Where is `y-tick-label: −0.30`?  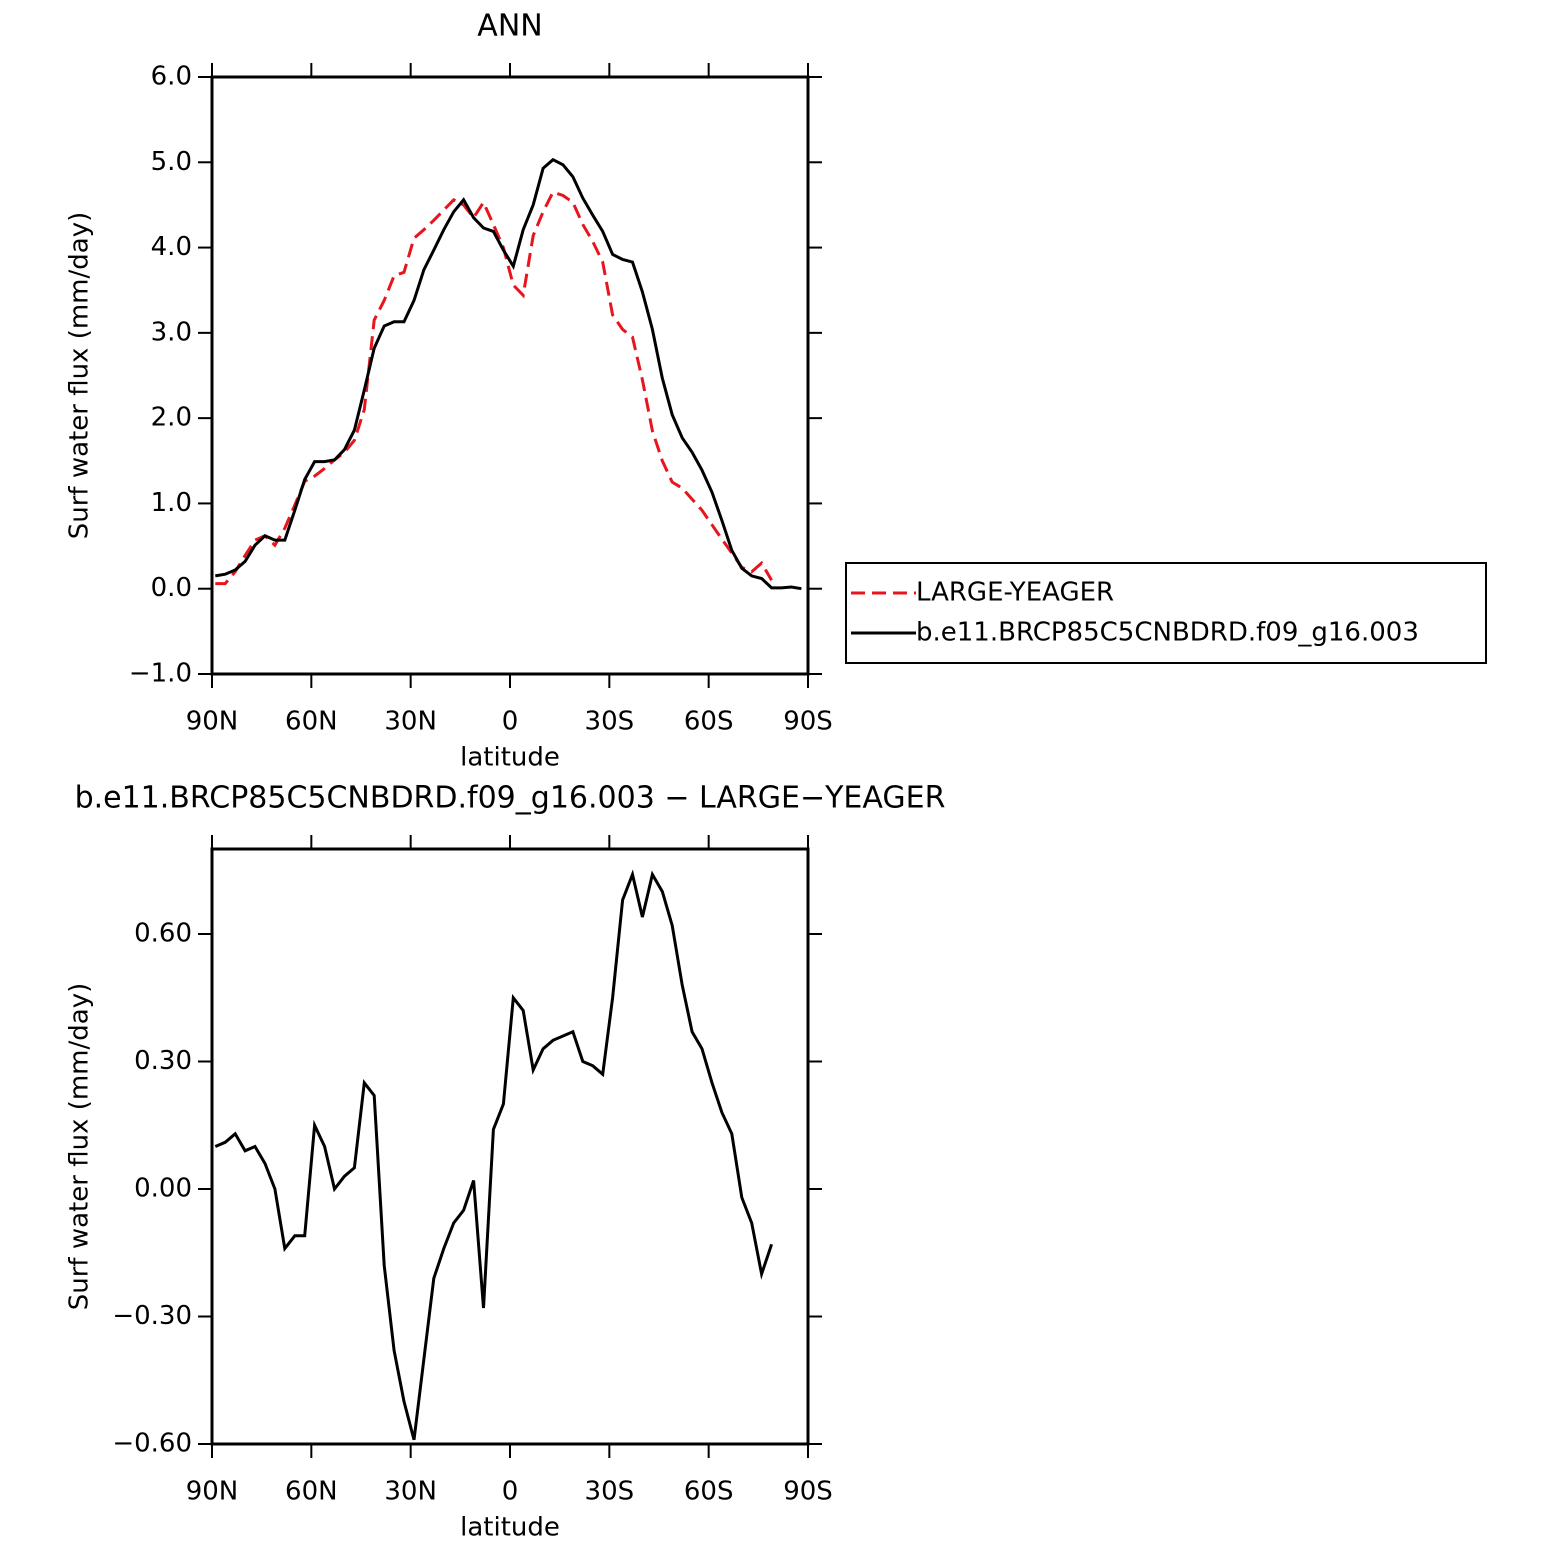
y-tick-label: −0.30 is located at coordinates (152, 1316).